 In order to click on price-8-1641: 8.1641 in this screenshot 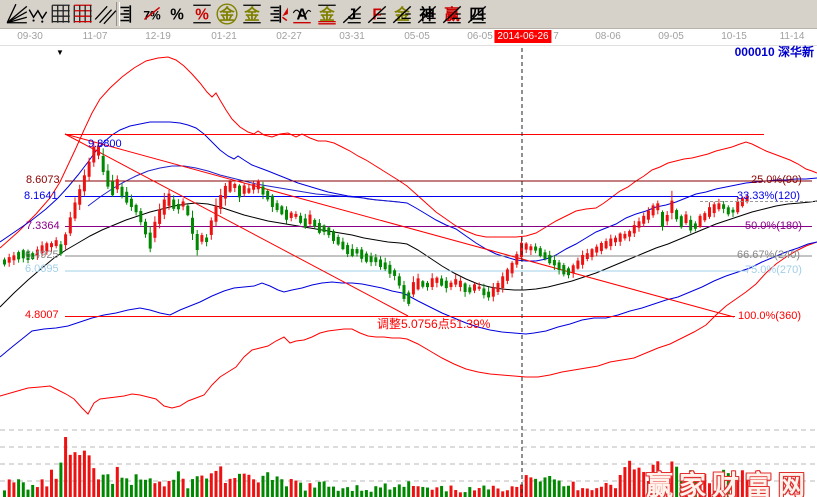, I will do `click(41, 196)`.